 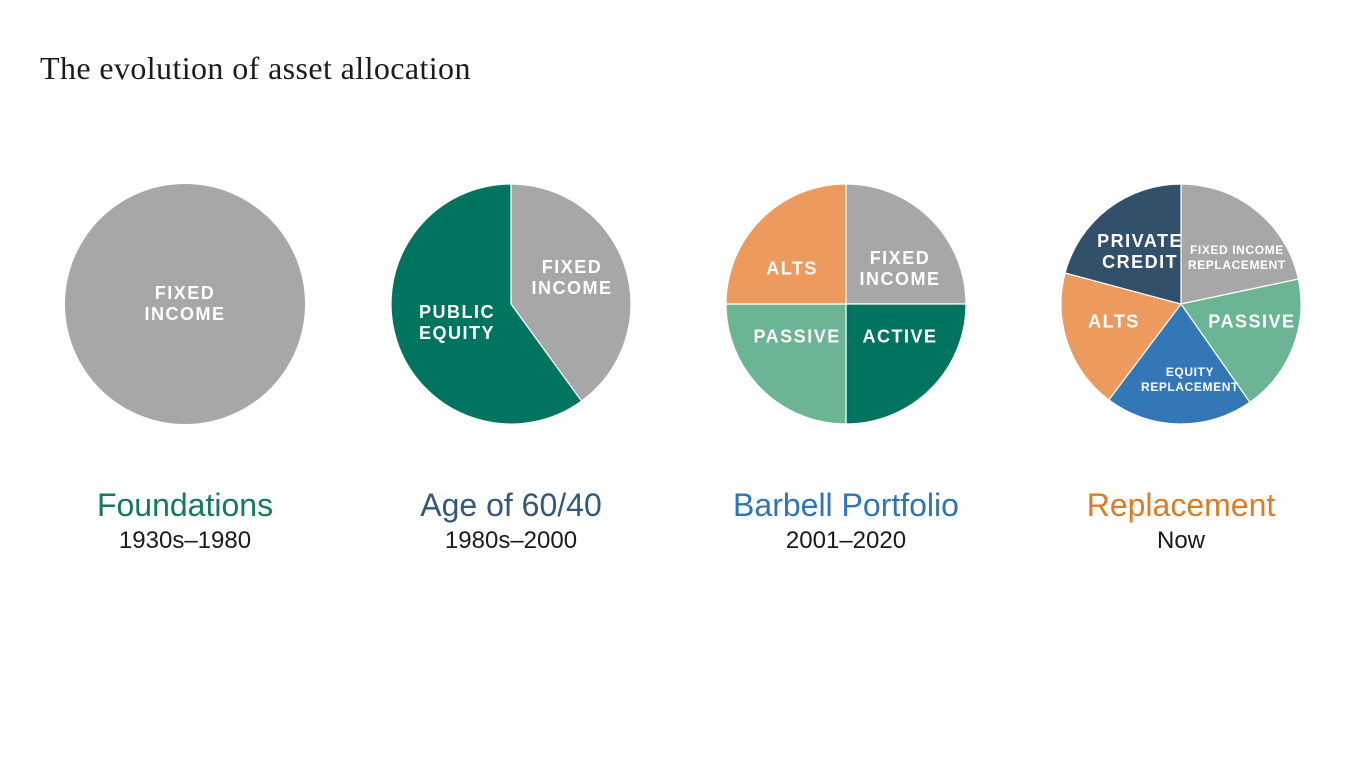 What do you see at coordinates (185, 540) in the screenshot?
I see `era-period-foundations: 1930s–1980` at bounding box center [185, 540].